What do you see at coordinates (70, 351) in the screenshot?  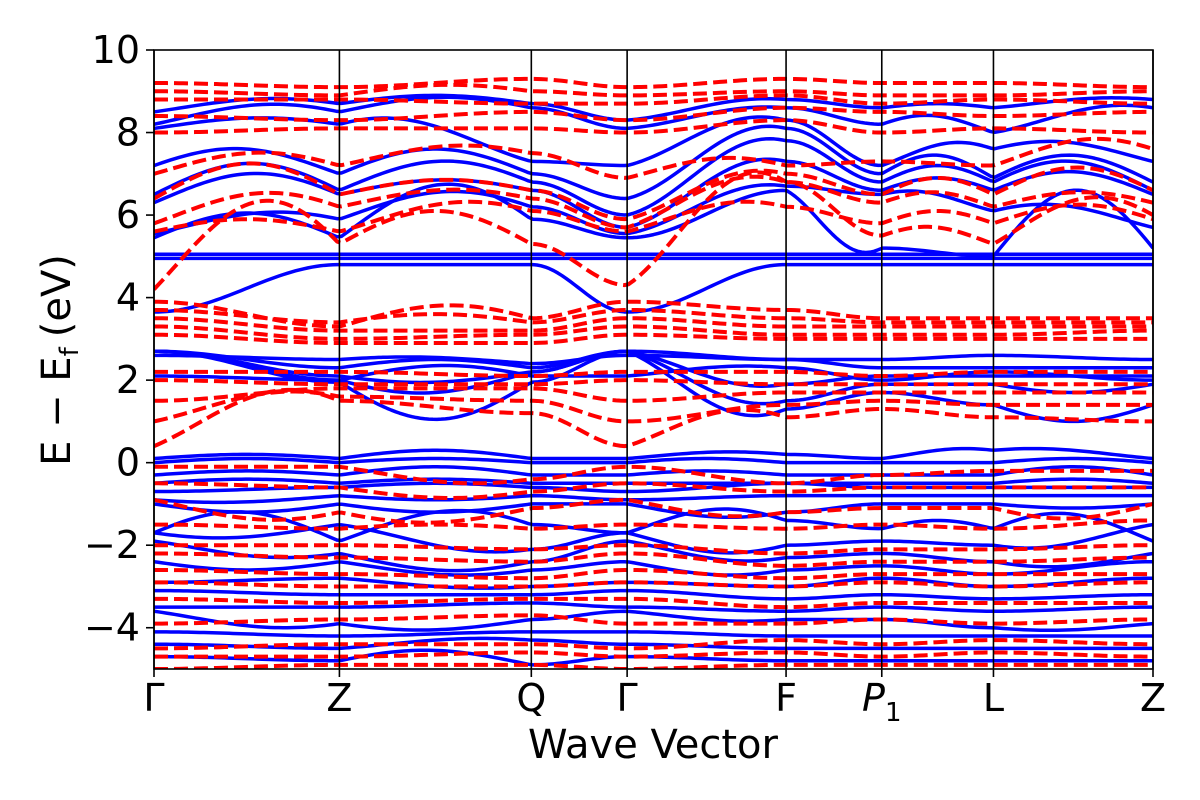 I see `y-axis-label-subscript: f` at bounding box center [70, 351].